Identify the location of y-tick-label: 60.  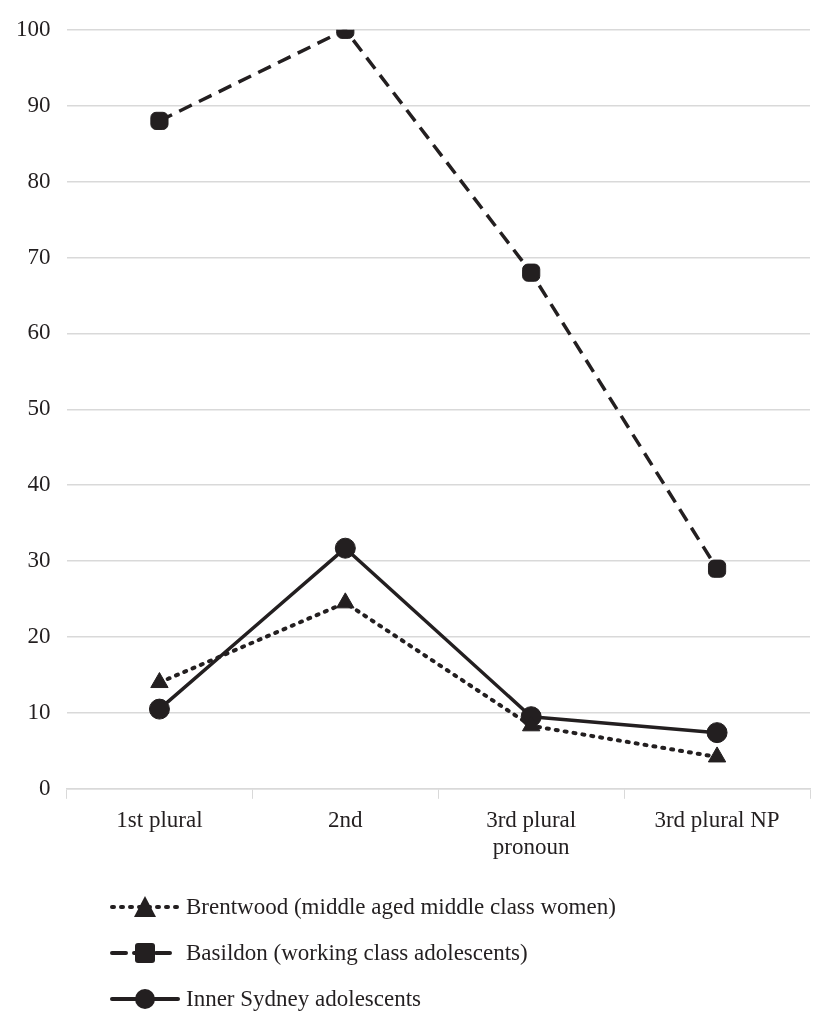
(39, 332).